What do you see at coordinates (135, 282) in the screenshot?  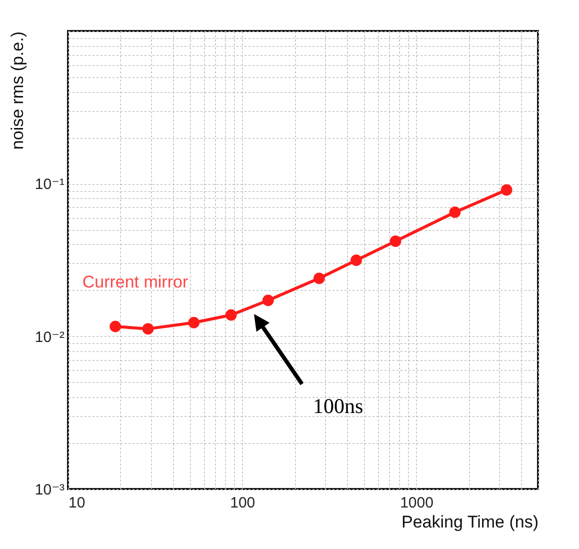 I see `series-label: Current mirror` at bounding box center [135, 282].